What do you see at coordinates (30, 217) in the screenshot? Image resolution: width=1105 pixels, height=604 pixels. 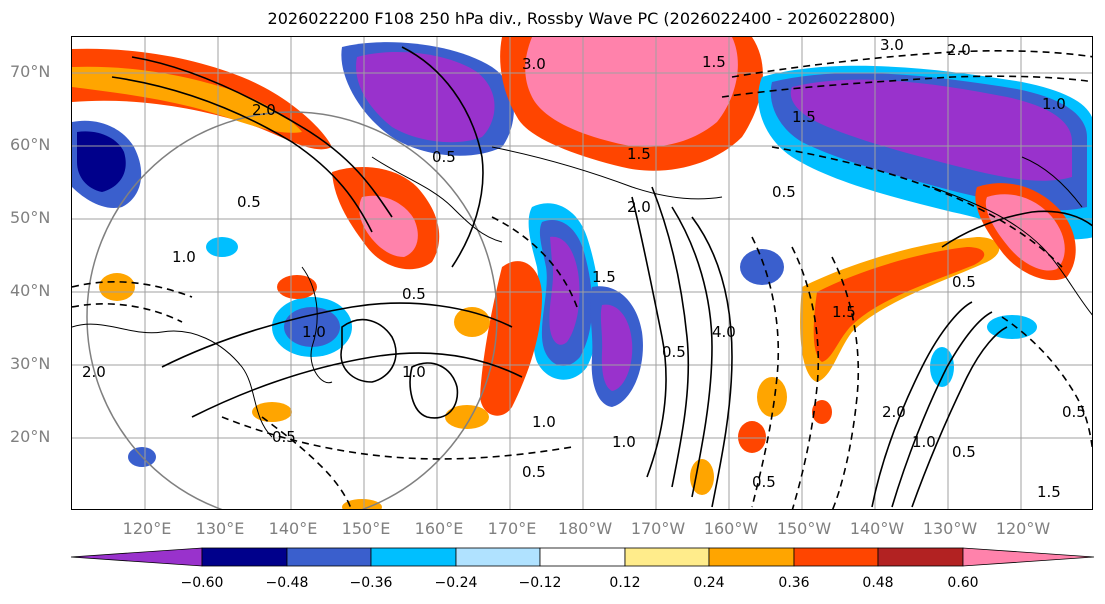 I see `lat-label-50n: 50°N` at bounding box center [30, 217].